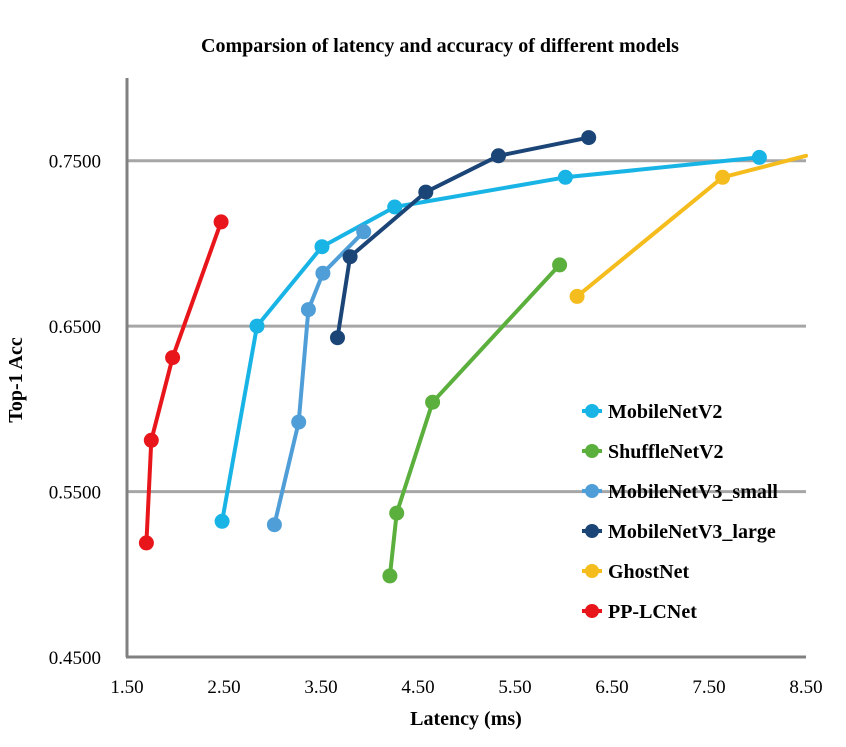  What do you see at coordinates (466, 719) in the screenshot?
I see `x-axis-label: Latency (ms)` at bounding box center [466, 719].